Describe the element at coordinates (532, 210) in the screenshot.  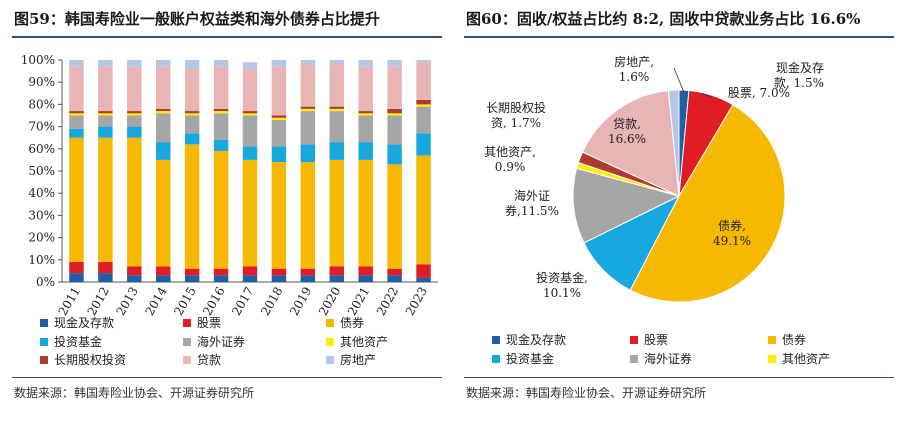
I see `pie-label-line: 券,11.5%` at that location.